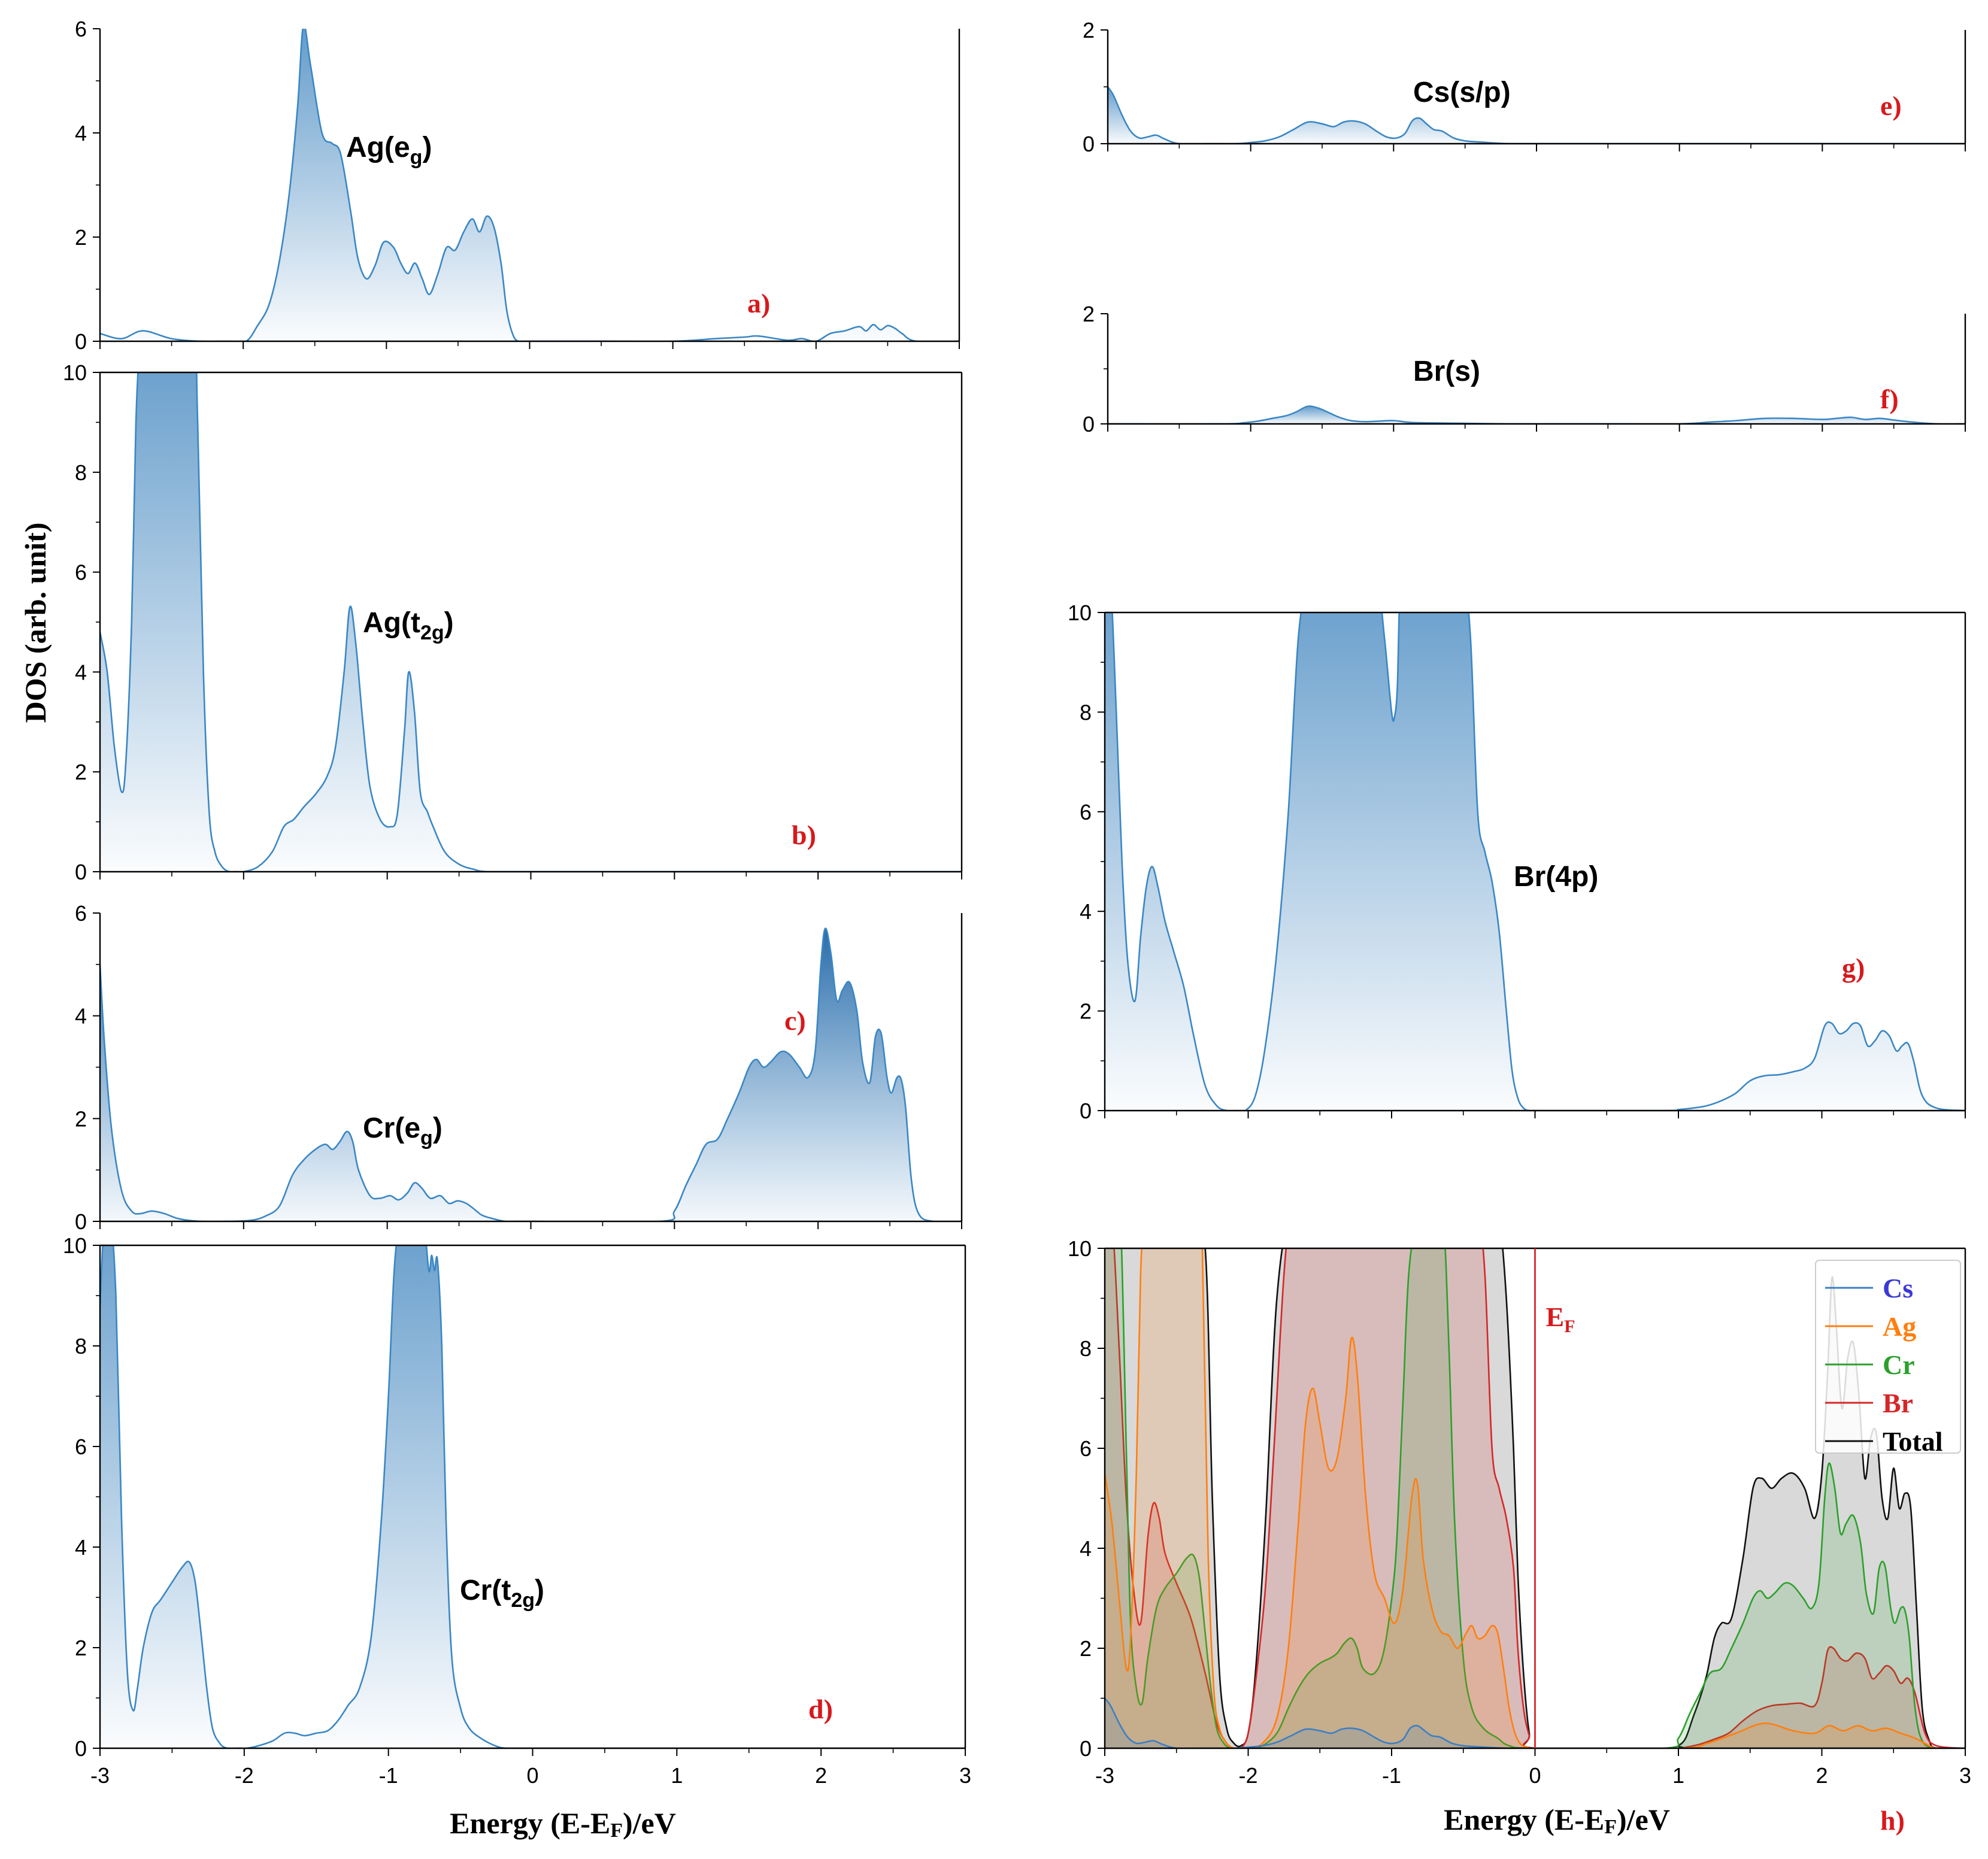 The width and height of the screenshot is (1988, 1859). I want to click on dos-g-line, so click(1538, 862).